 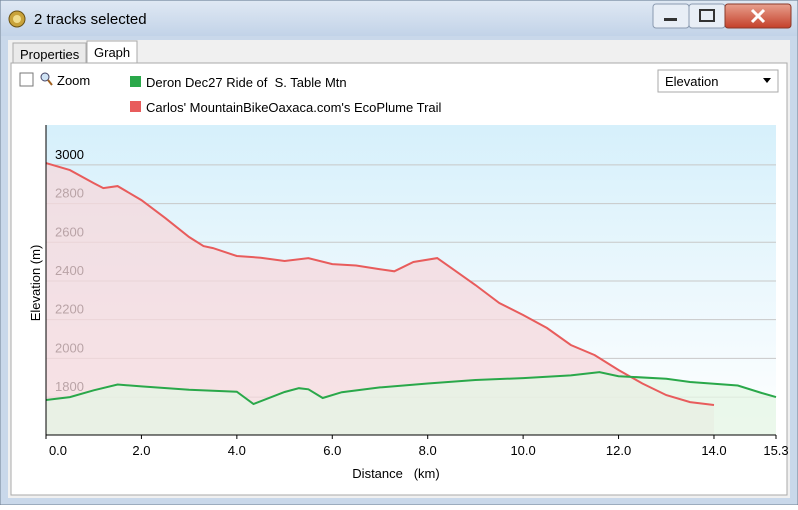 What do you see at coordinates (246, 82) in the screenshot?
I see `legend-label: Deron Dec27 Ride of S. Table Mtn` at bounding box center [246, 82].